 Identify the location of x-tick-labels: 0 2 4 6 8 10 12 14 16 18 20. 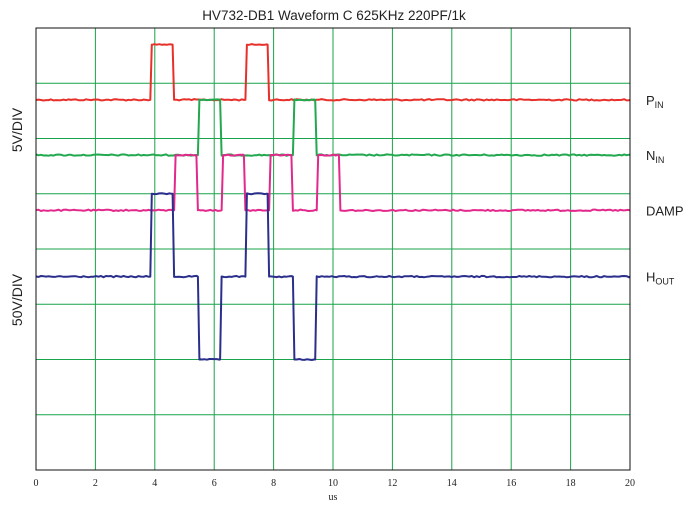
(335, 483).